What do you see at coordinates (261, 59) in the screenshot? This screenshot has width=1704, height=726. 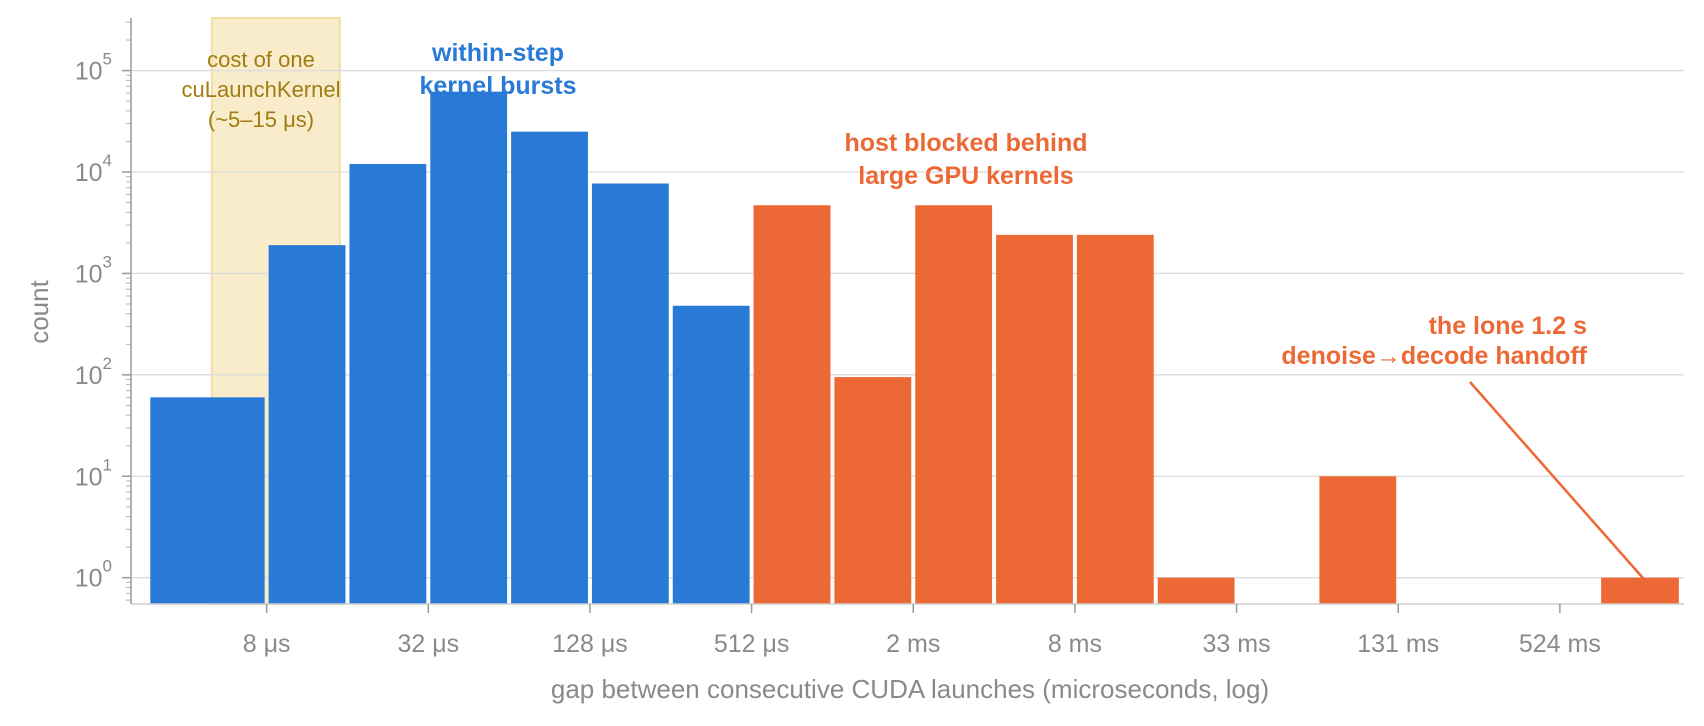 I see `annotation-launch-cost-line-0: cost of one` at bounding box center [261, 59].